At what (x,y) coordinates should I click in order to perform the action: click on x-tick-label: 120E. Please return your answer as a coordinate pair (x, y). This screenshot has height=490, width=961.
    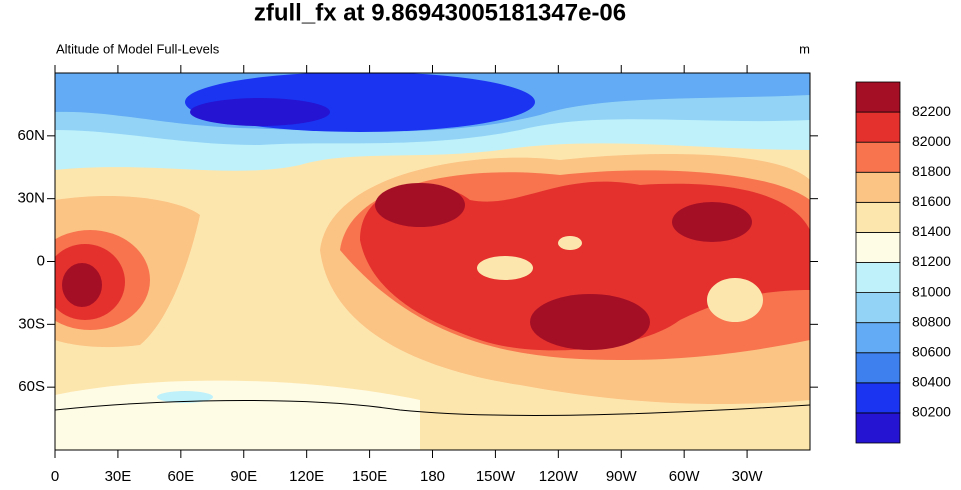
    Looking at the image, I should click on (306, 476).